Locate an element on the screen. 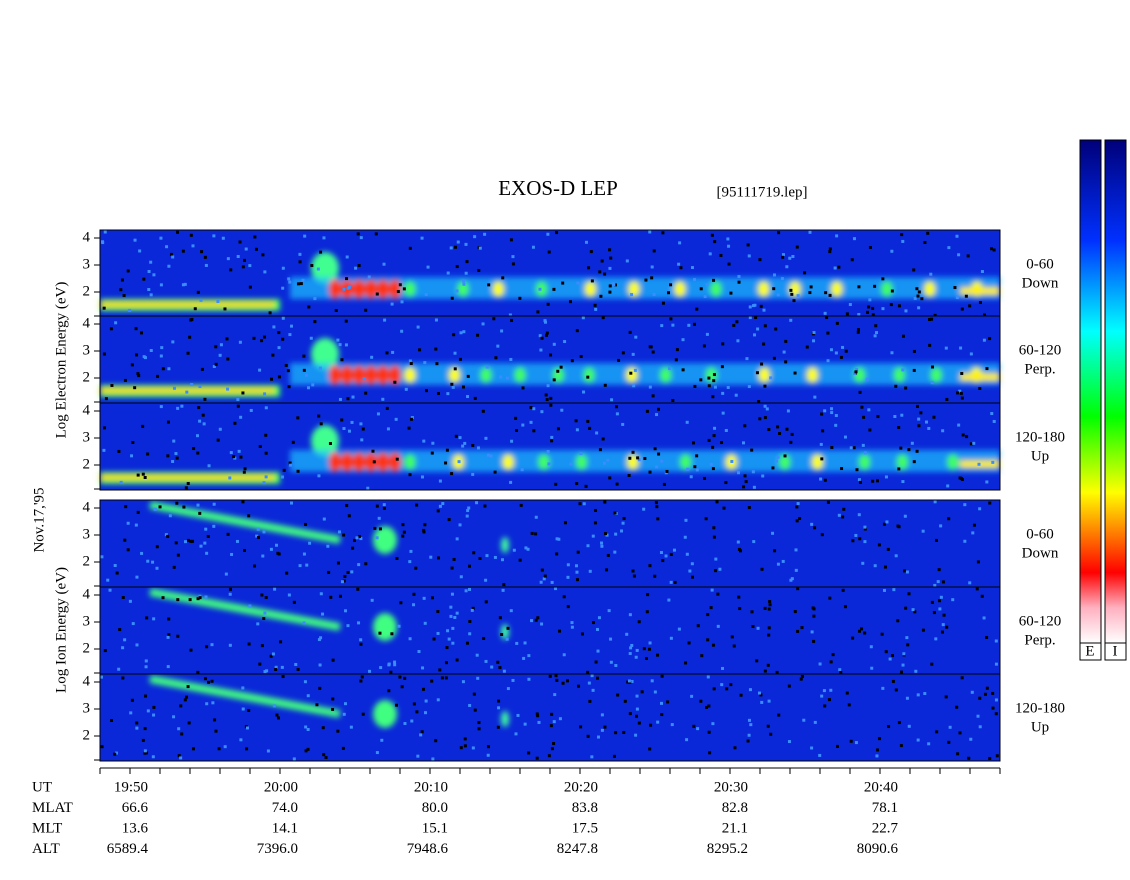  y-tick-label: 3 is located at coordinates (87, 264).